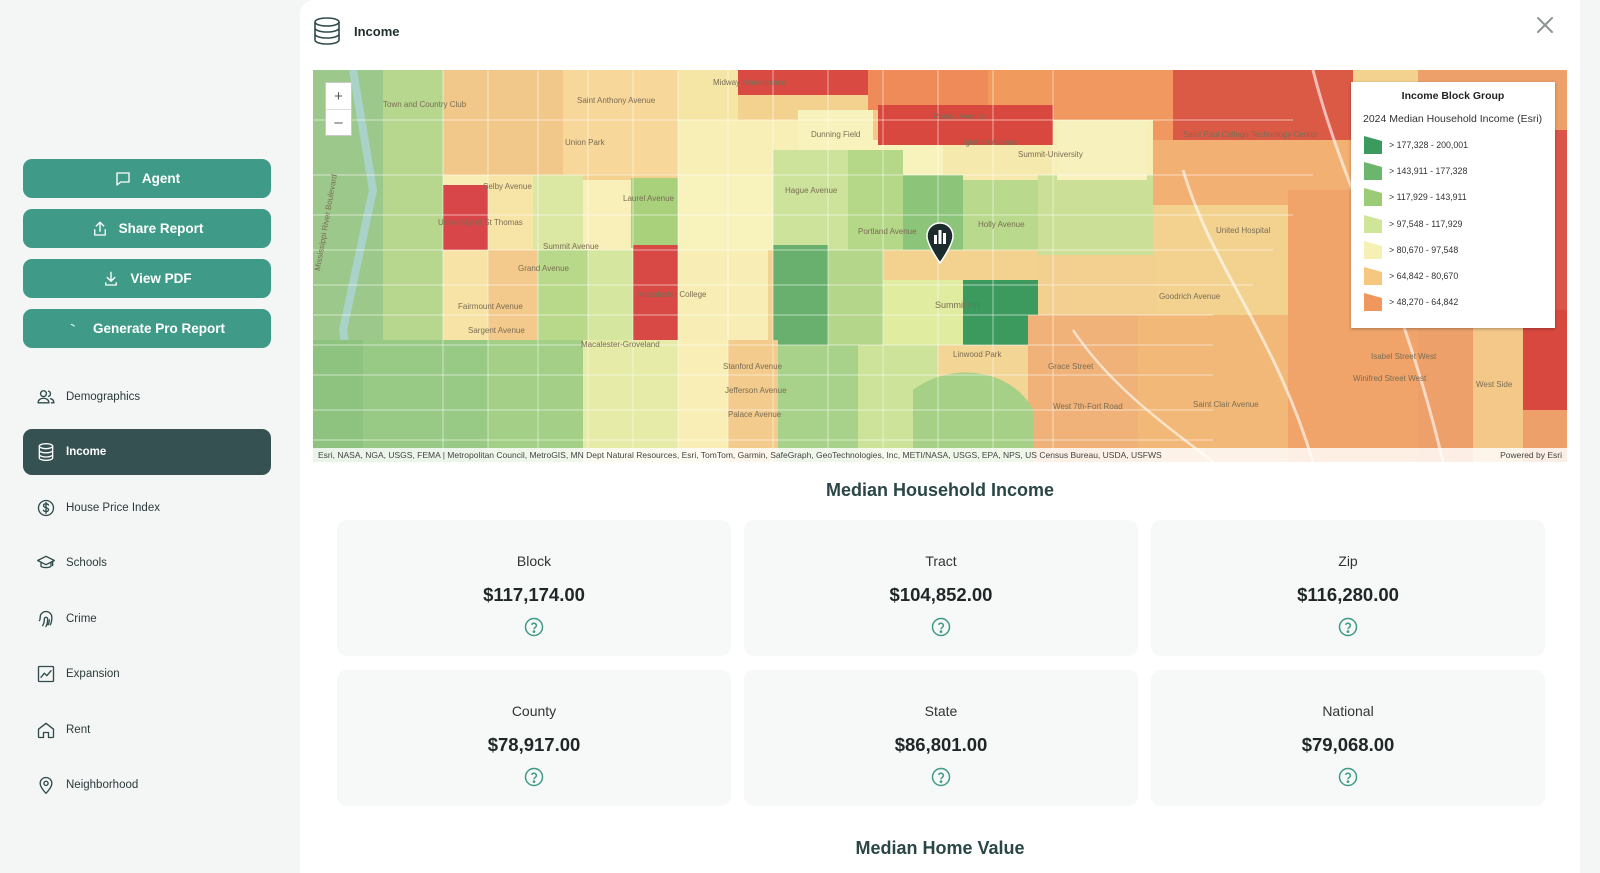  What do you see at coordinates (46, 674) in the screenshot?
I see `trend-chart-icon` at bounding box center [46, 674].